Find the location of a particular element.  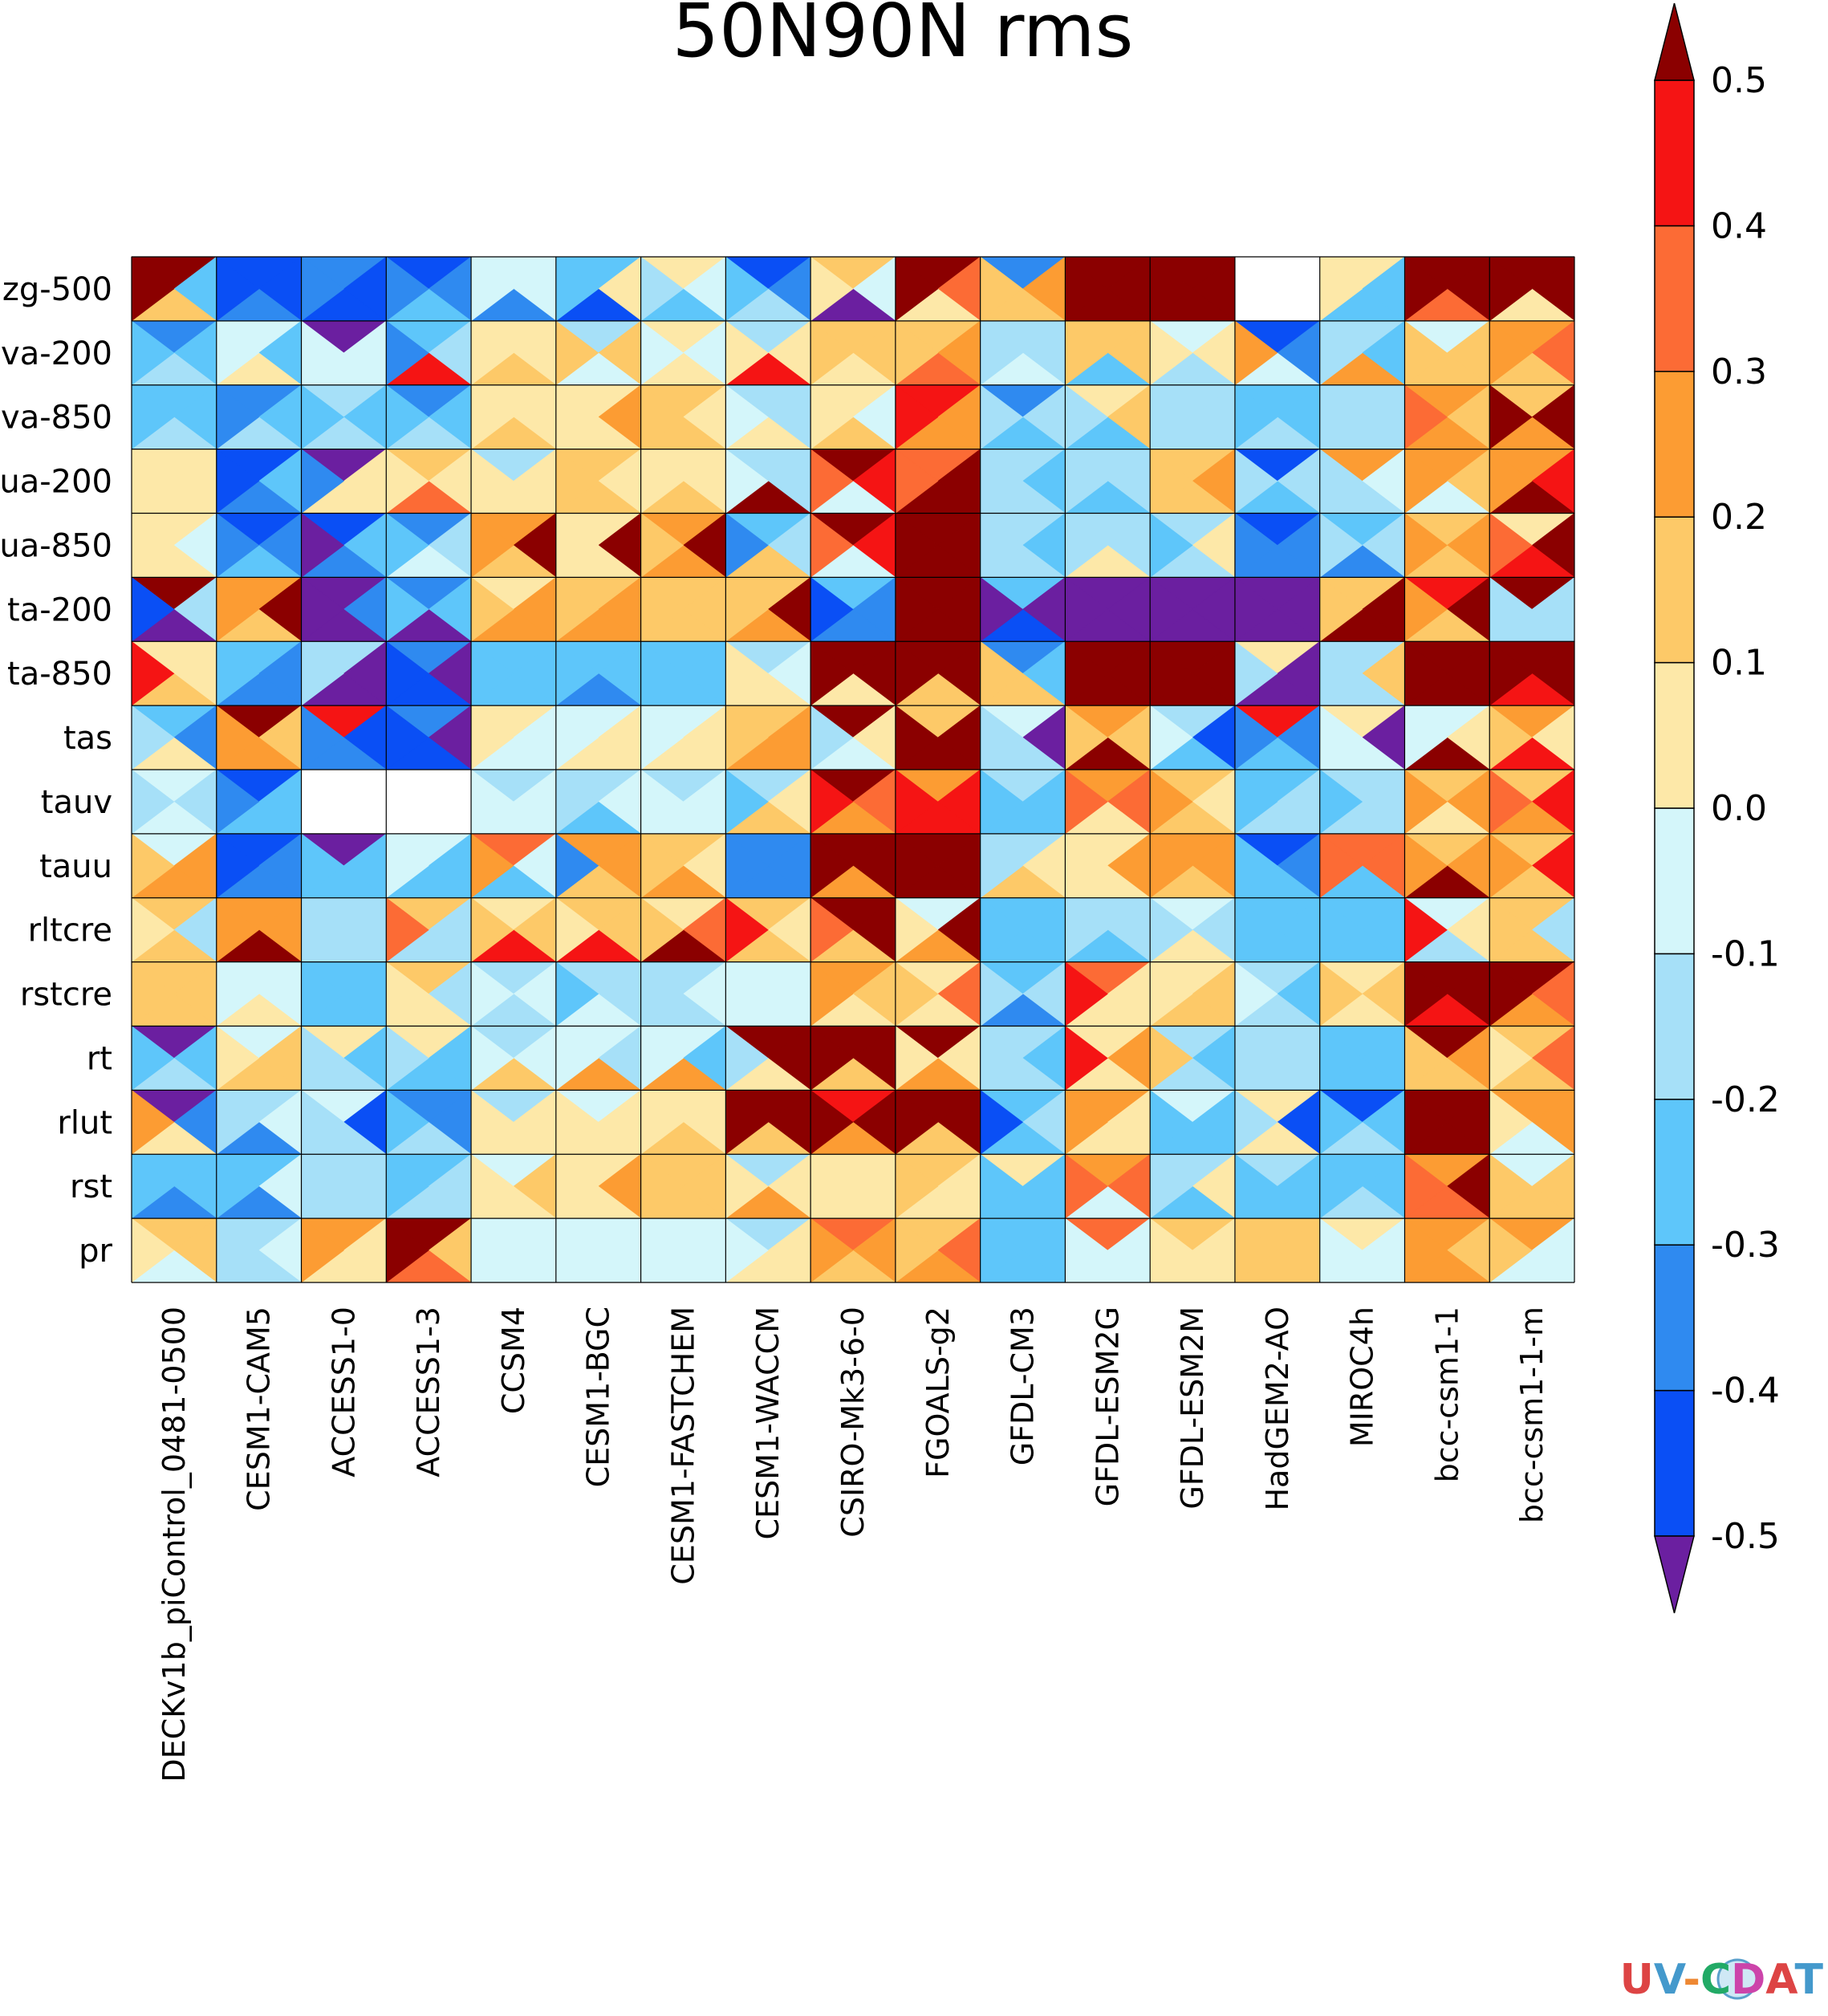

row-label: tauu is located at coordinates (75, 867).